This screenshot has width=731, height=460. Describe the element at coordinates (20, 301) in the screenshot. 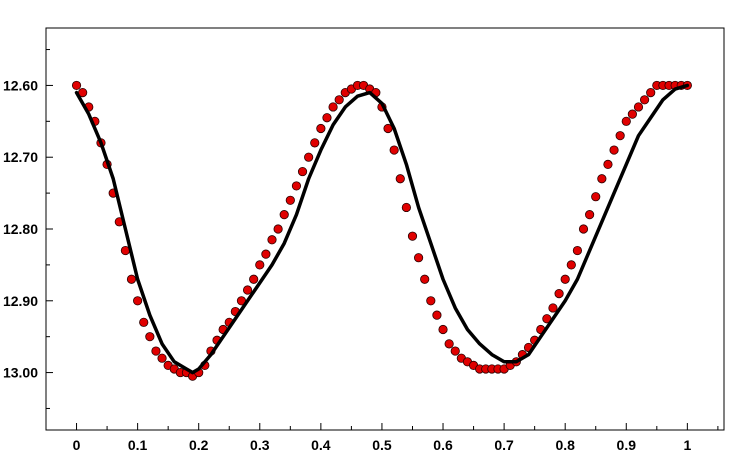

I see `y-tick-label: 12.90` at that location.